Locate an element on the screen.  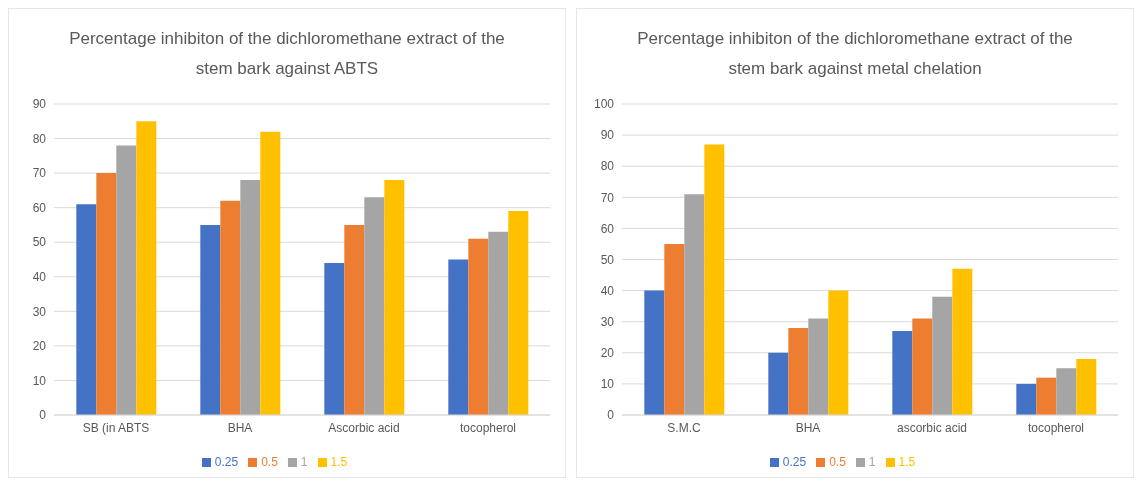
chart-title: Percentage inhibiton of the dichloromethane extract of the stem bark against ABTS is located at coordinates (287, 54).